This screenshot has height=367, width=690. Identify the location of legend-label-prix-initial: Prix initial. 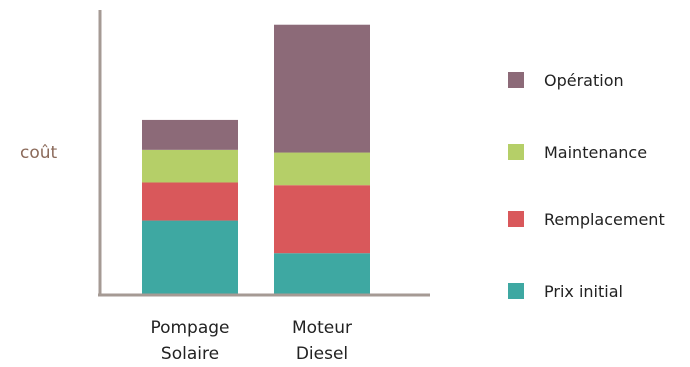
(583, 291).